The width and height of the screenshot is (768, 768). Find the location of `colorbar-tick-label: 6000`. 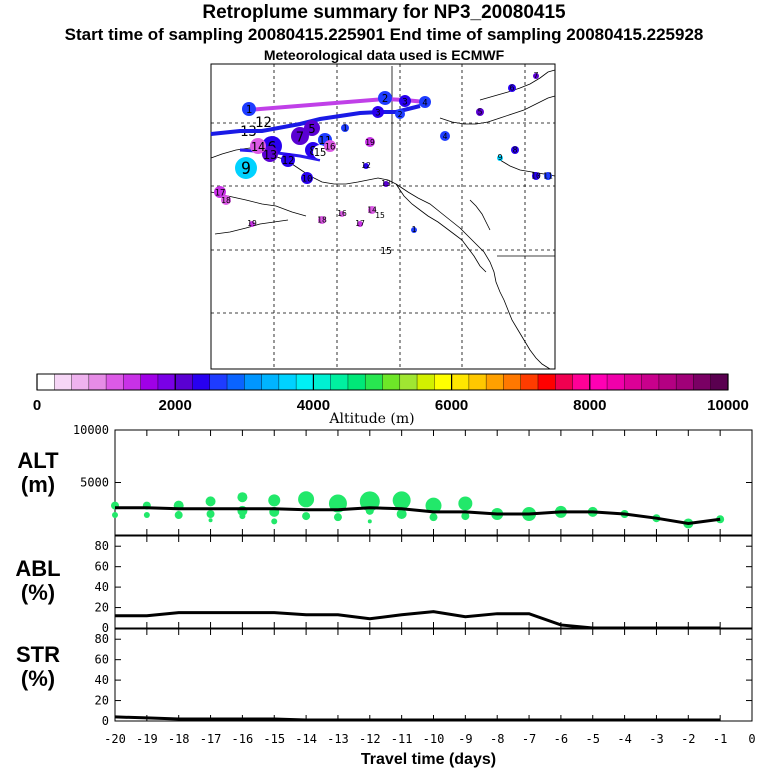

colorbar-tick-label: 6000 is located at coordinates (451, 405).